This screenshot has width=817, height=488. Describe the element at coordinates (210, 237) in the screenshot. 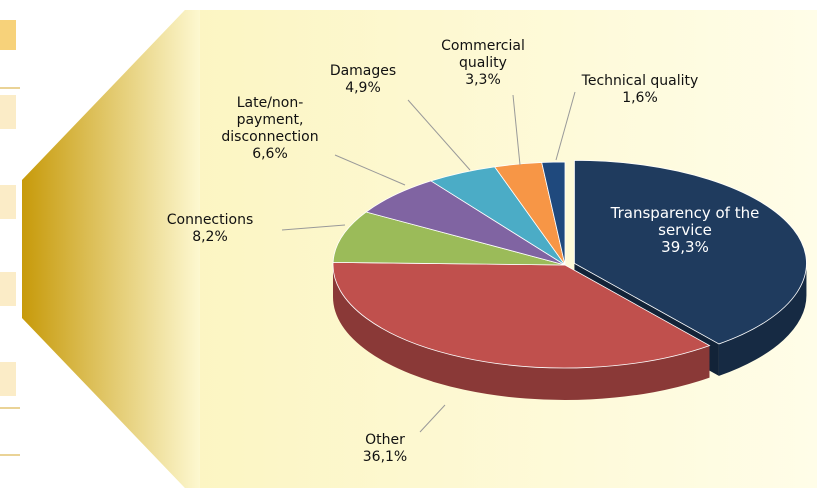

I see `label-text: 8,2%` at that location.